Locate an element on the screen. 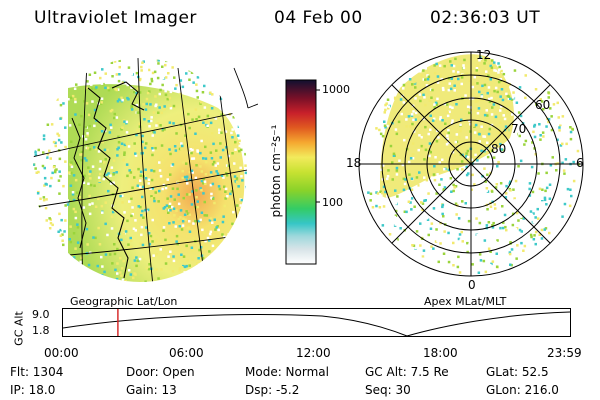 The height and width of the screenshot is (400, 600). info-mode: Mode: Normal is located at coordinates (287, 372).